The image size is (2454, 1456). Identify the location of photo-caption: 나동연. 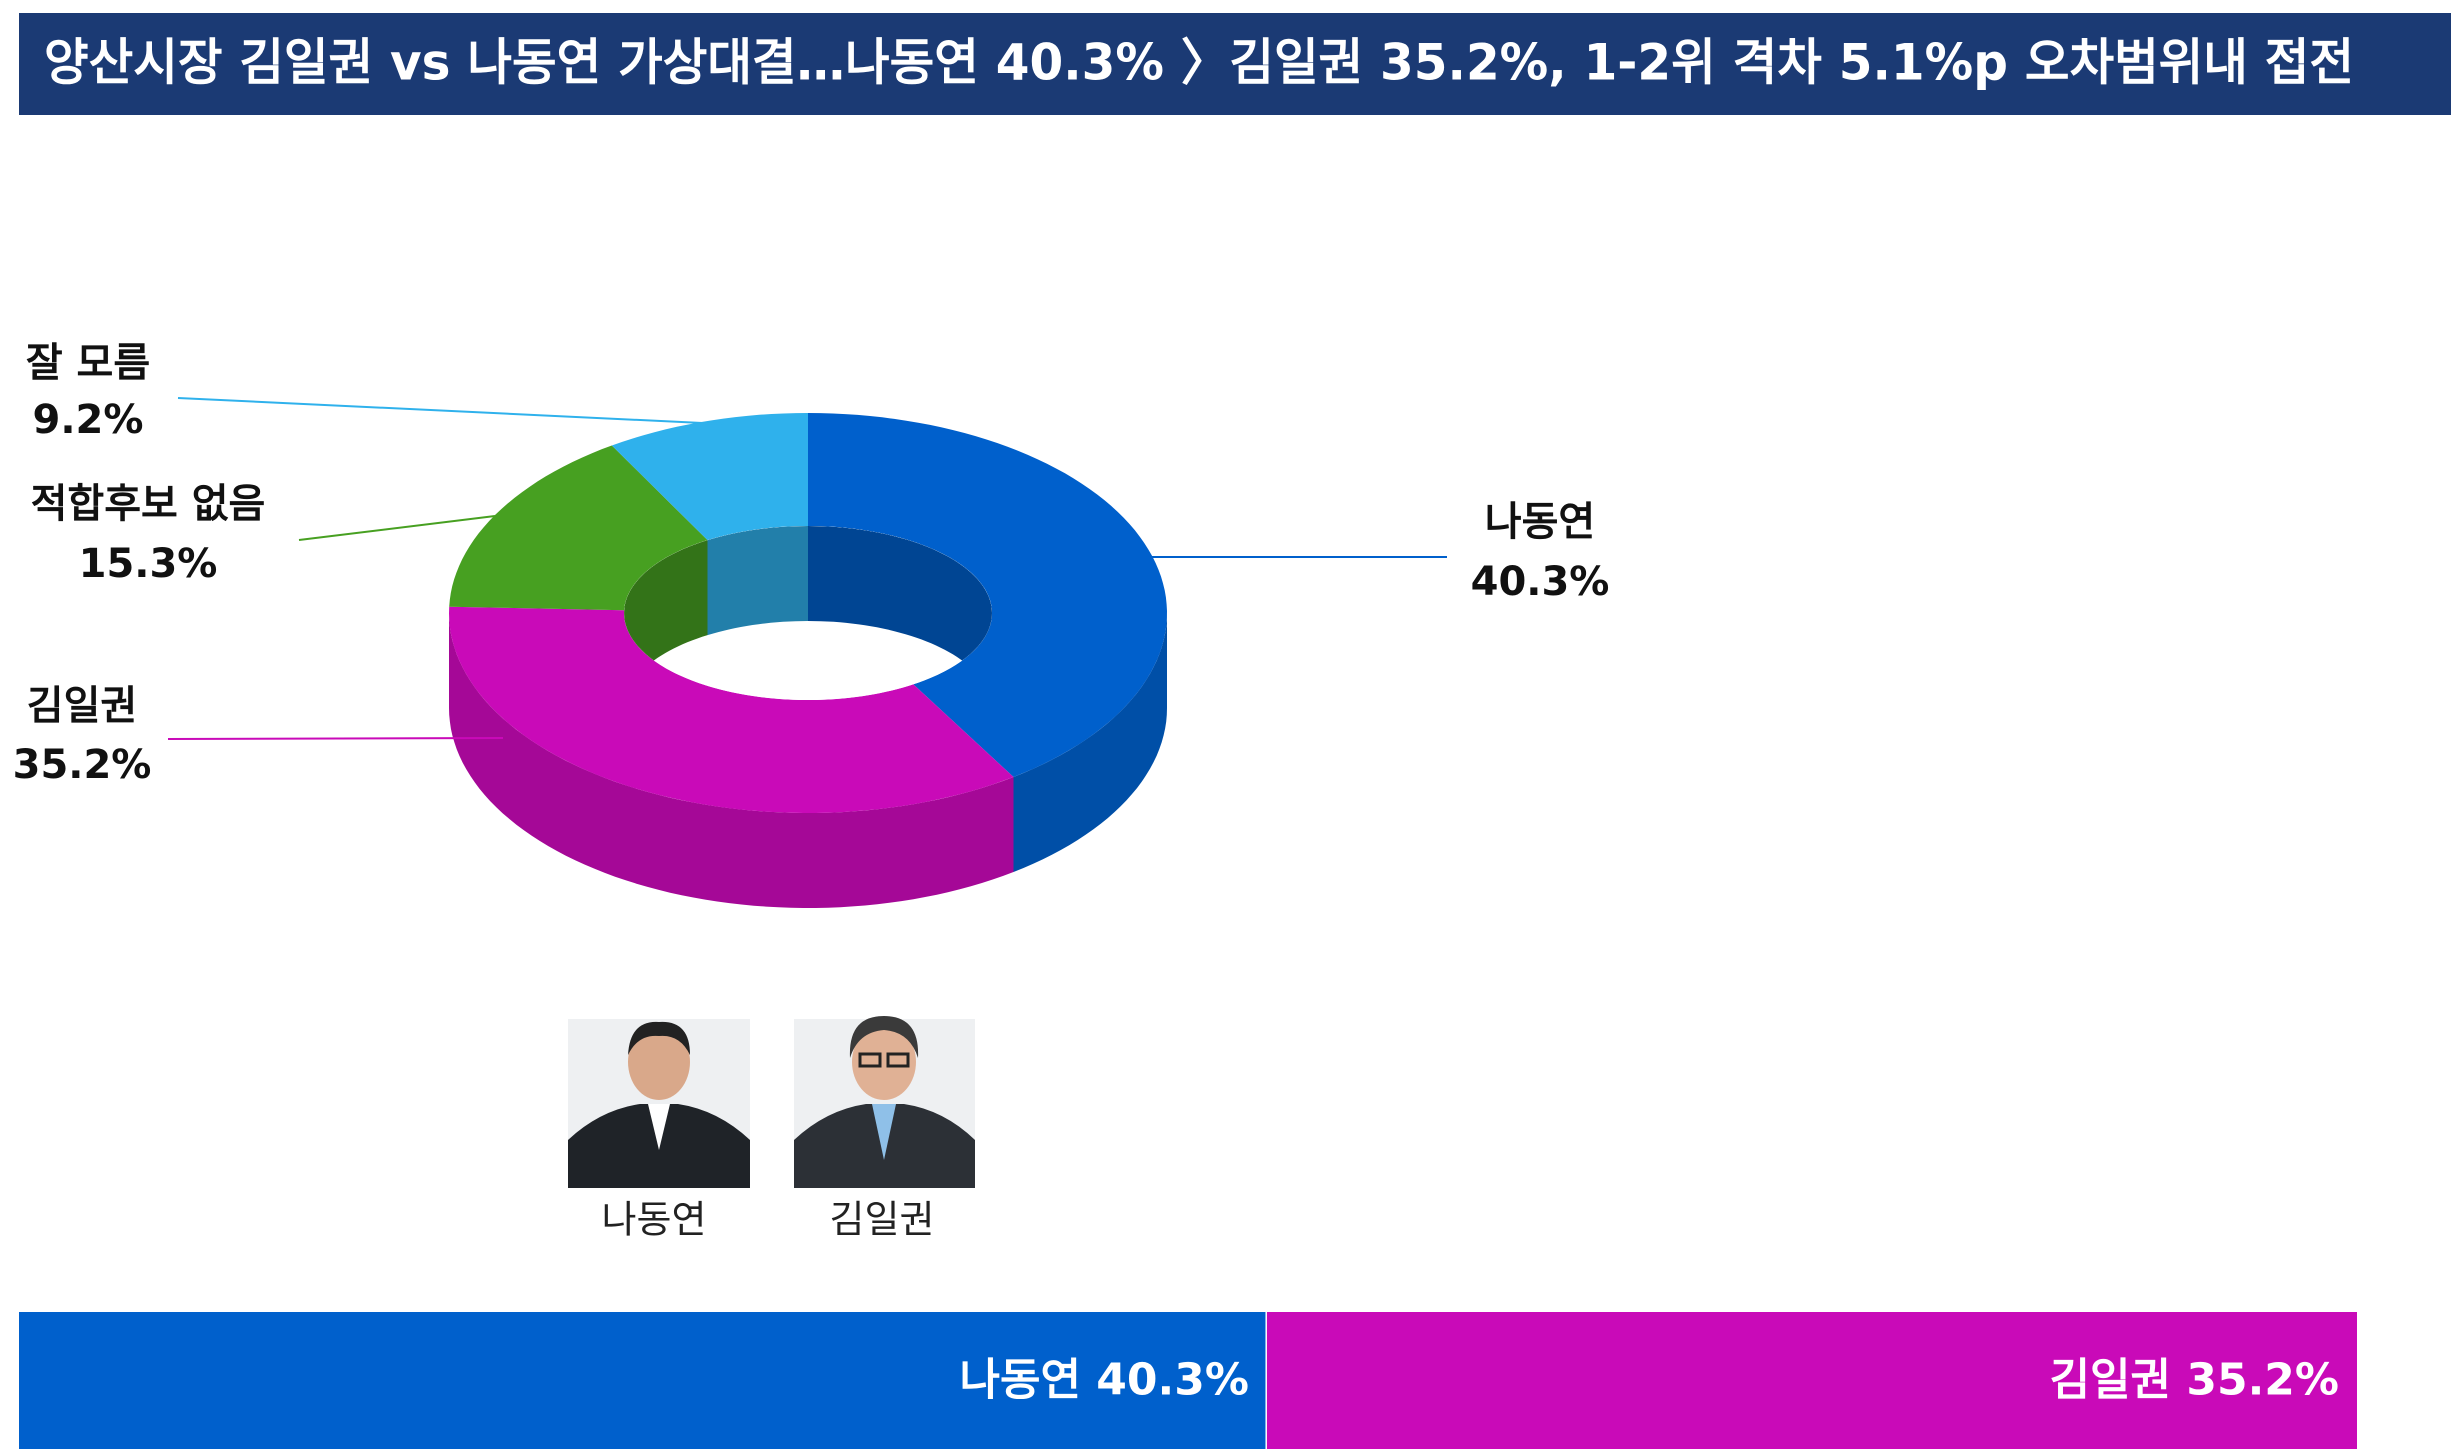
(654, 1220).